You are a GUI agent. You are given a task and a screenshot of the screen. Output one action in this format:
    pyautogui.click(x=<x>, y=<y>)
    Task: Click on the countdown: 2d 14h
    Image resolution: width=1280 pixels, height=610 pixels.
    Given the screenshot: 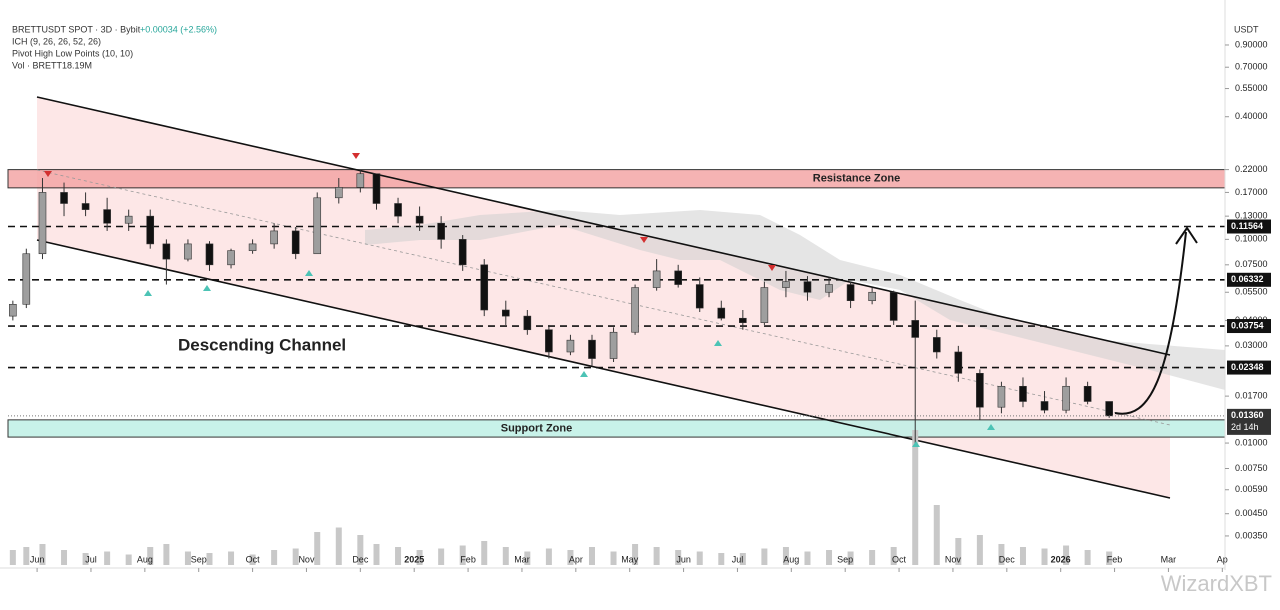 What is the action you would take?
    pyautogui.click(x=1245, y=427)
    